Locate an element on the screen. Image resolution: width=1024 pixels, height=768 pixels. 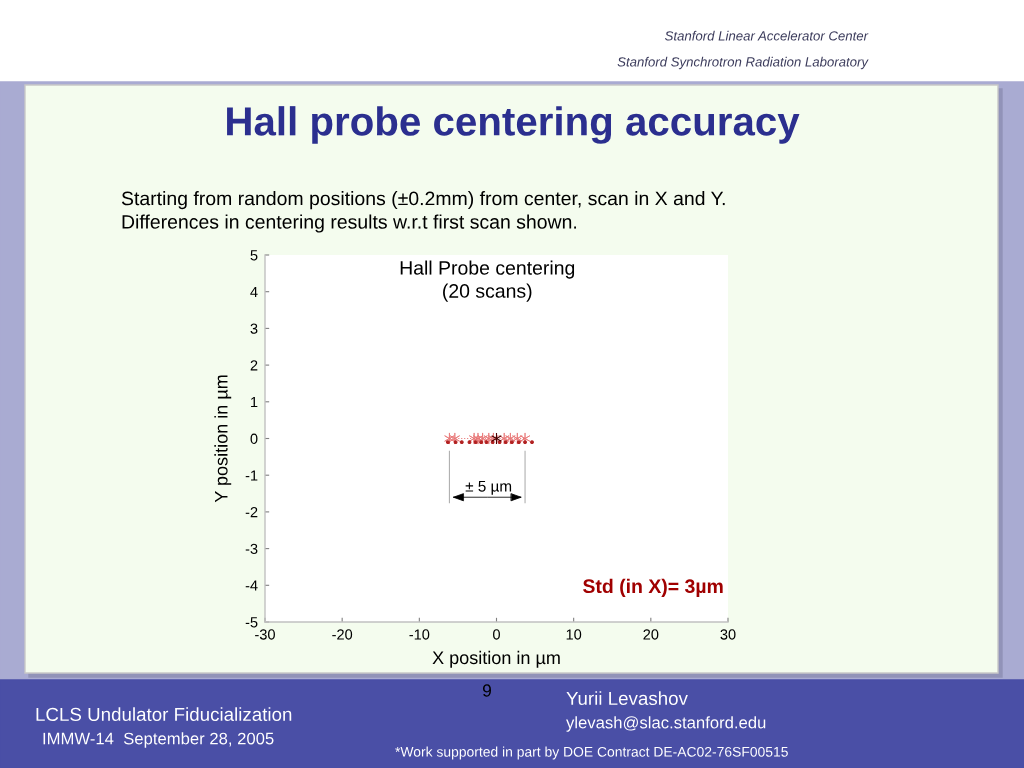
chart-subtitle: Starting from random positions (±0.2mm) from center, scan in X and Y. Differences in centering results w.r.t first scan shown. is located at coordinates (423, 212).